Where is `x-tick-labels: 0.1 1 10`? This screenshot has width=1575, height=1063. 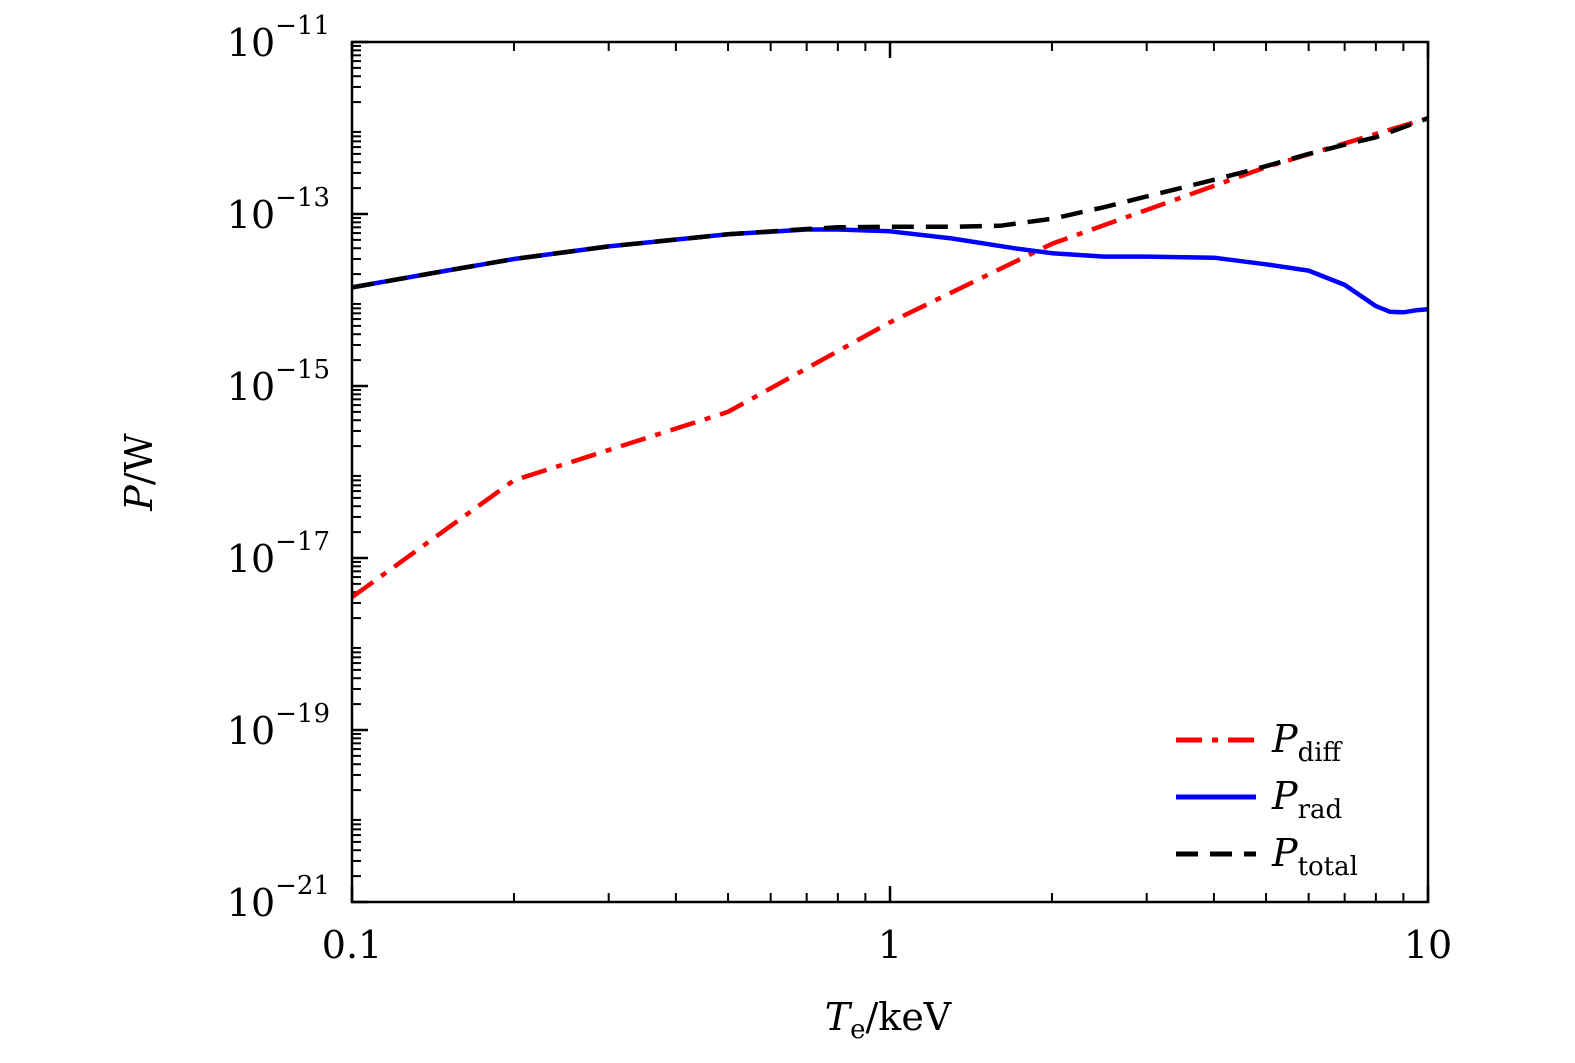
x-tick-labels: 0.1 1 10 is located at coordinates (887, 945).